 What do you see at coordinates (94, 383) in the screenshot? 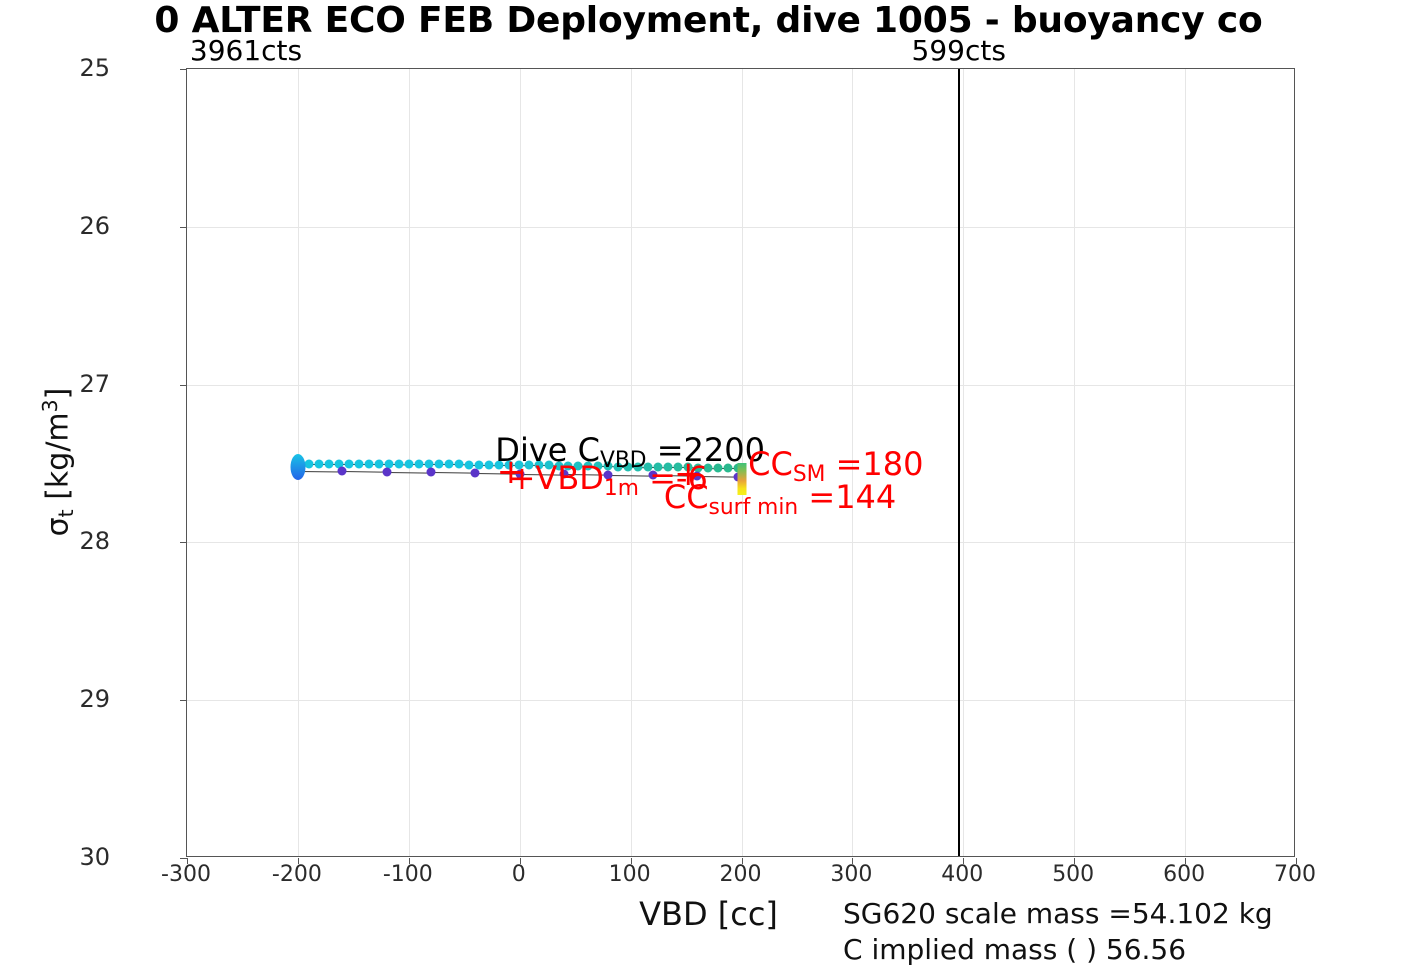
I see `y-tick-label: 27` at bounding box center [94, 383].